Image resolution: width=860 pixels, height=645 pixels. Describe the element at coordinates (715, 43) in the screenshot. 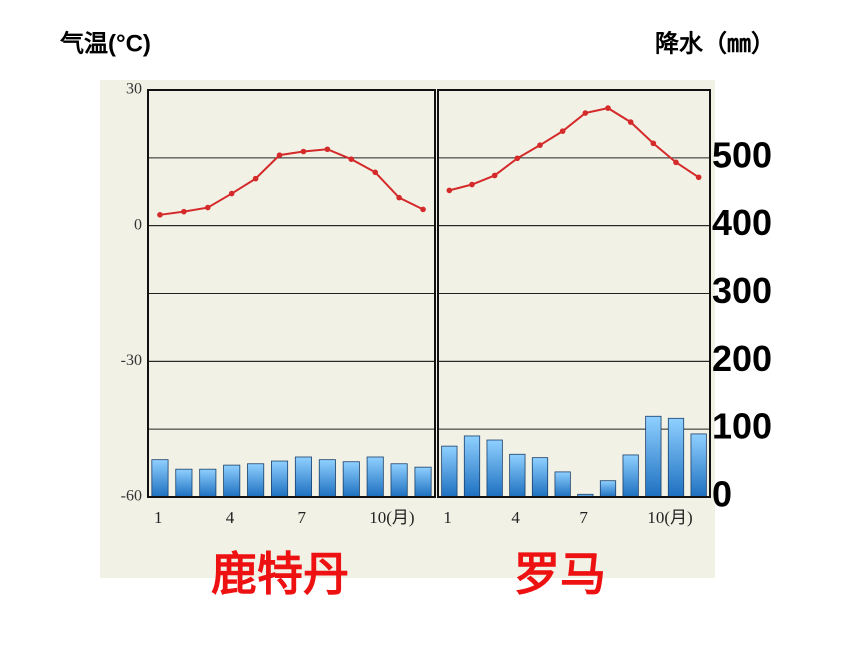

I see `y2-axis-label: 降水（㎜）` at that location.